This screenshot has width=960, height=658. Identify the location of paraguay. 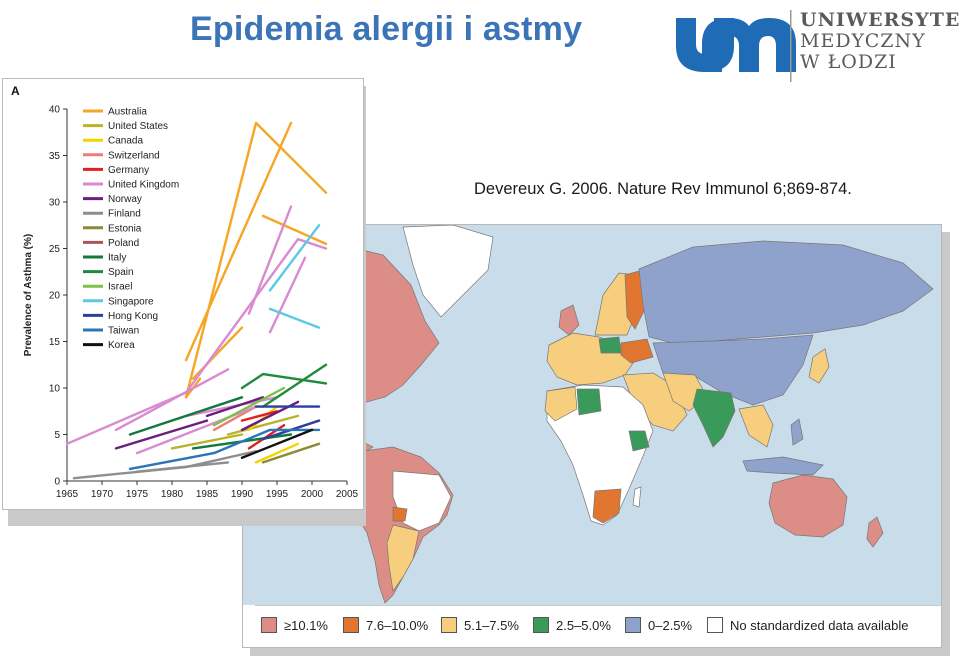
(400, 514).